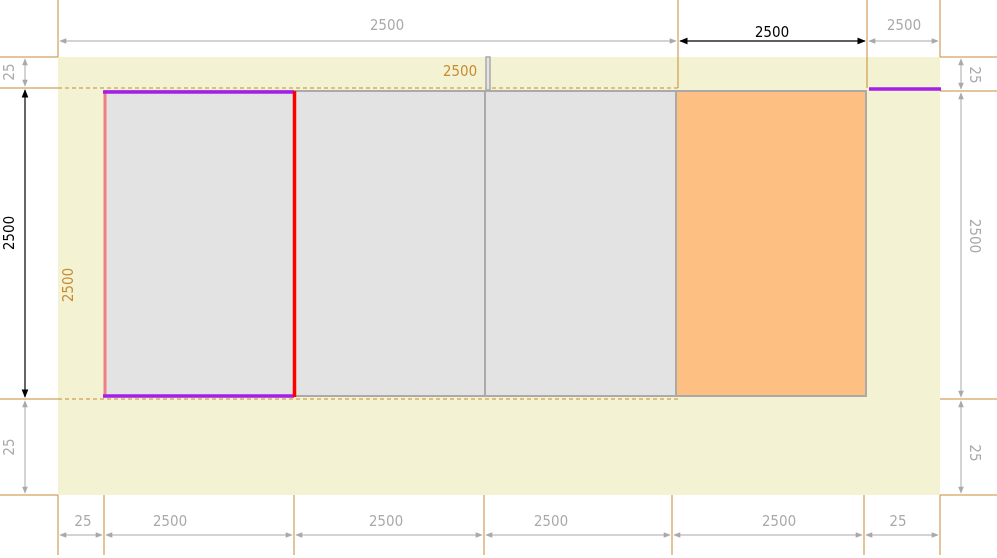 The width and height of the screenshot is (997, 558). I want to click on dim-bottom-label-1: 25, so click(82, 521).